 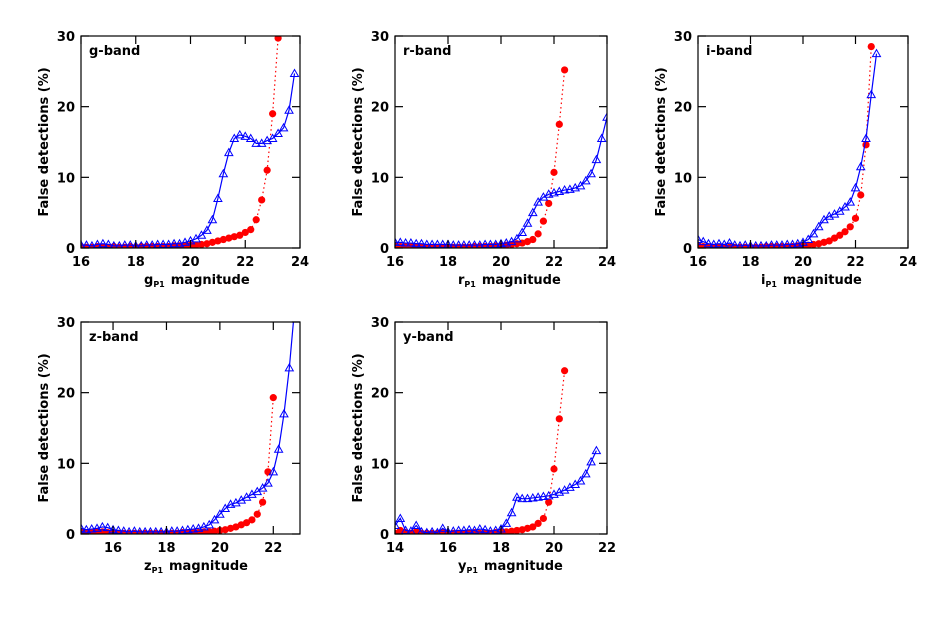 What do you see at coordinates (220, 548) in the screenshot?
I see `x-tick-label: 20` at bounding box center [220, 548].